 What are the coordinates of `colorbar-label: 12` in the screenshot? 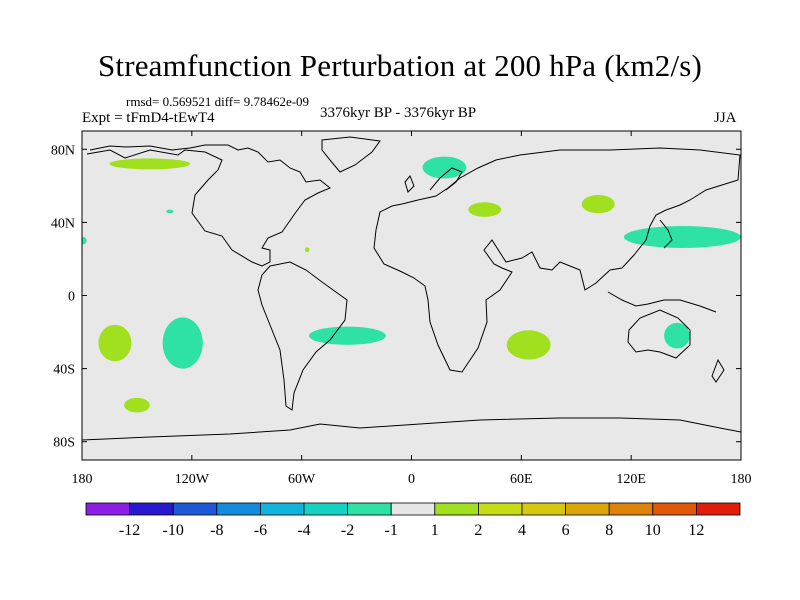 It's located at (696, 530).